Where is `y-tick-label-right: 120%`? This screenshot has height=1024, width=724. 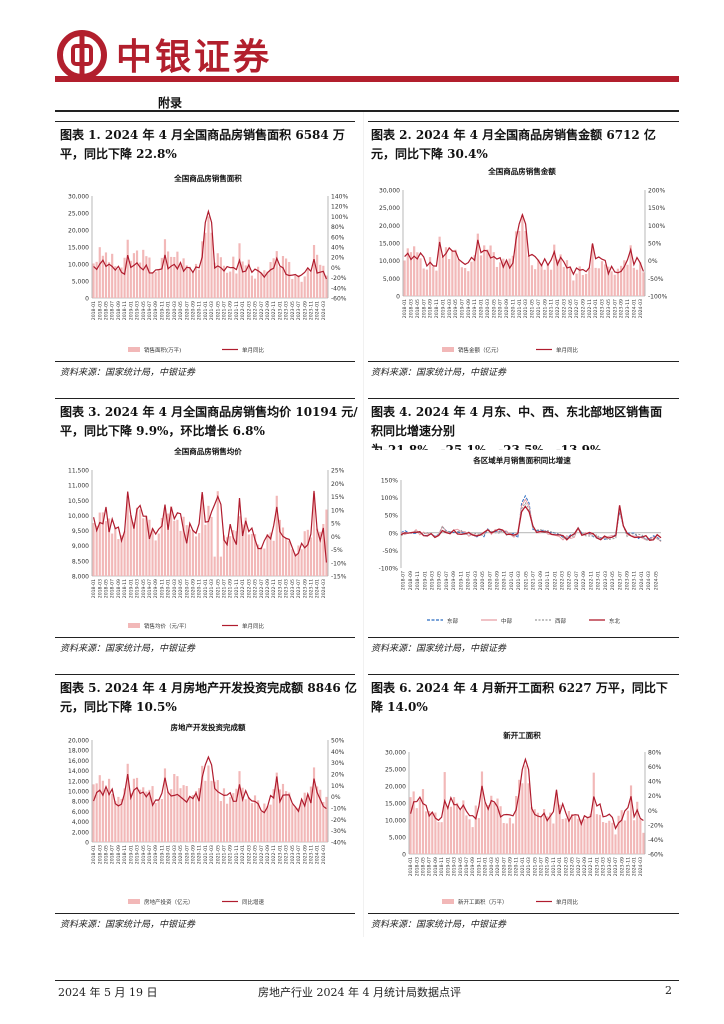 y-tick-label-right: 120% is located at coordinates (339, 207).